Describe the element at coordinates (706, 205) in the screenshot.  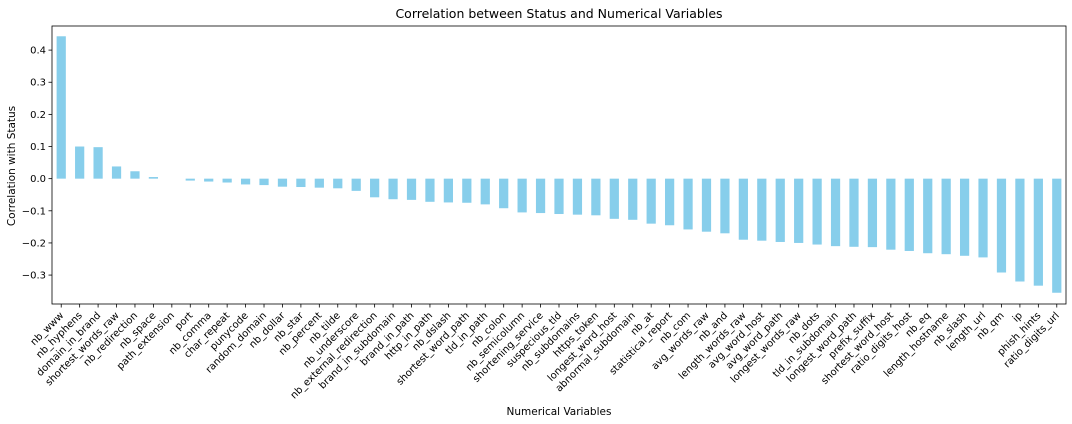
I see `bar-avg-words-raw` at that location.